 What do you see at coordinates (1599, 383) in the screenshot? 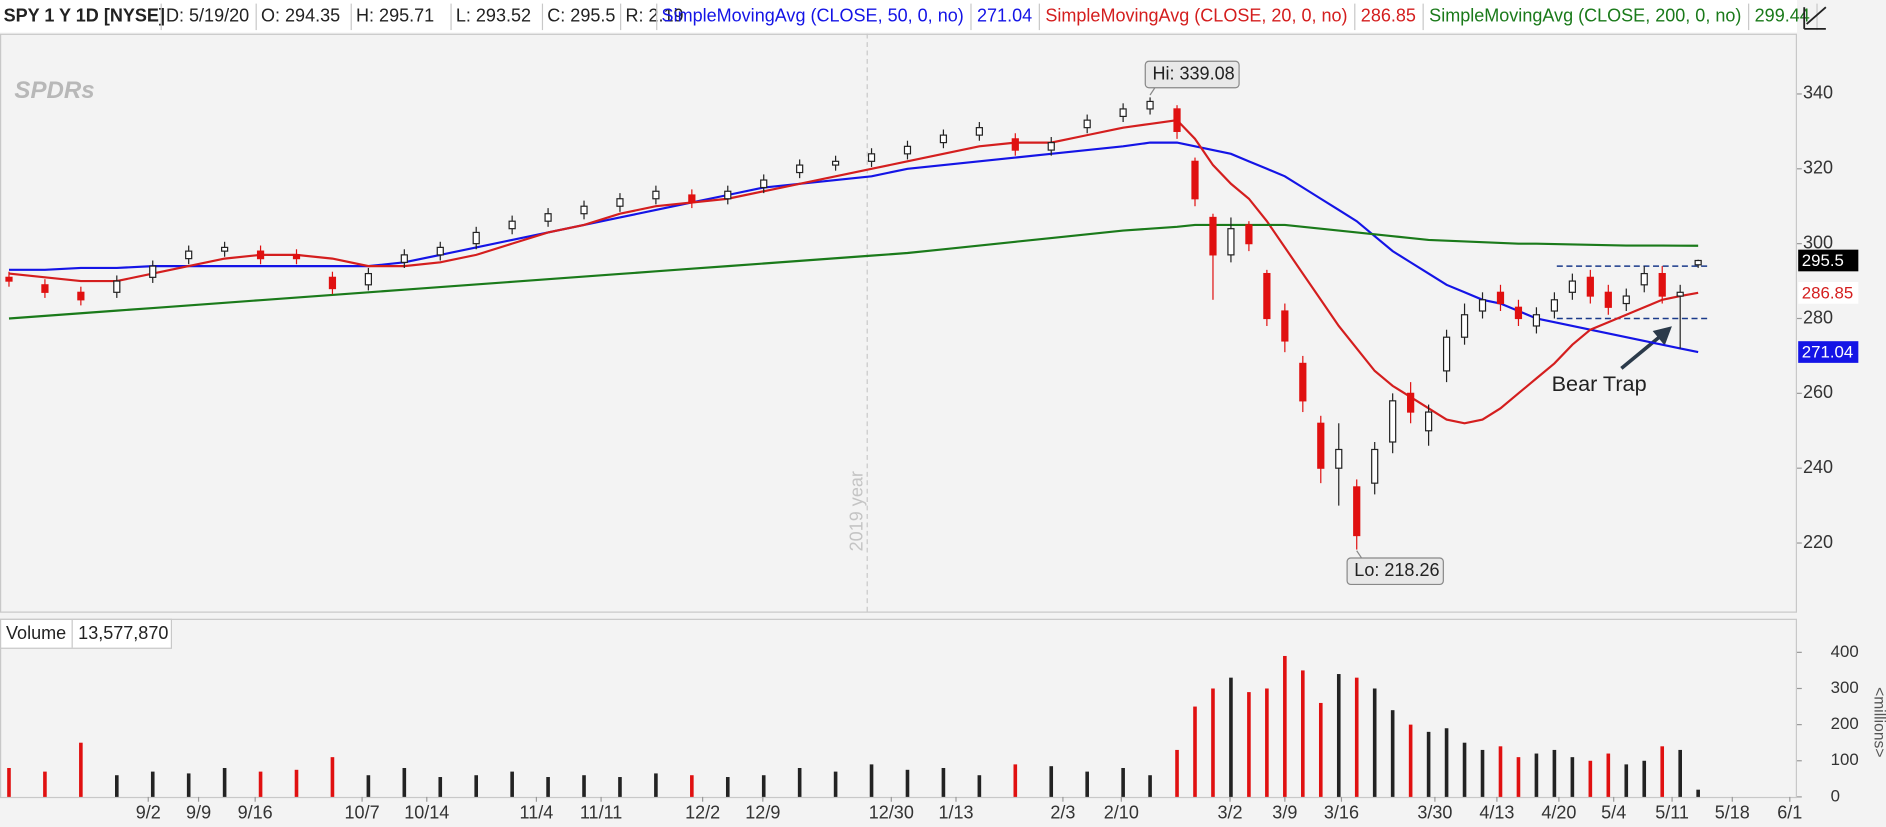
I see `bear-trap-label: Bear Trap` at bounding box center [1599, 383].